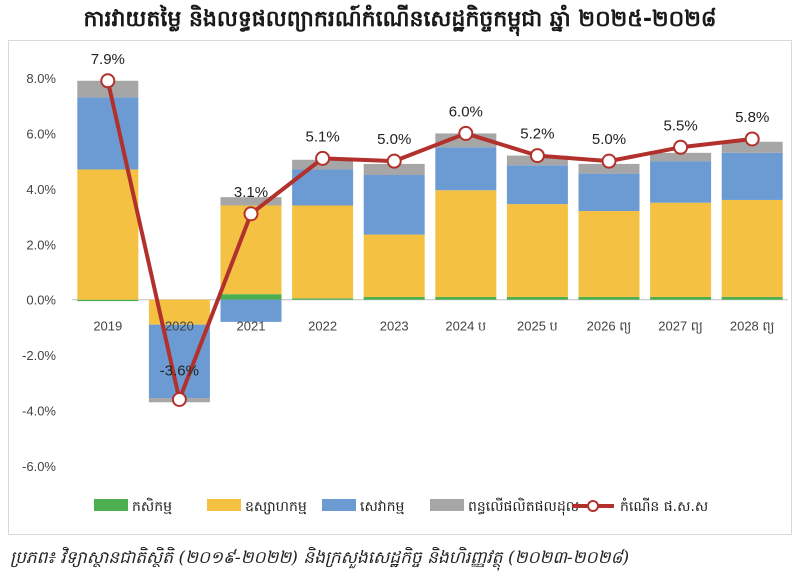 The image size is (800, 580). What do you see at coordinates (41, 300) in the screenshot?
I see `y-tick-label: 0.0%` at bounding box center [41, 300].